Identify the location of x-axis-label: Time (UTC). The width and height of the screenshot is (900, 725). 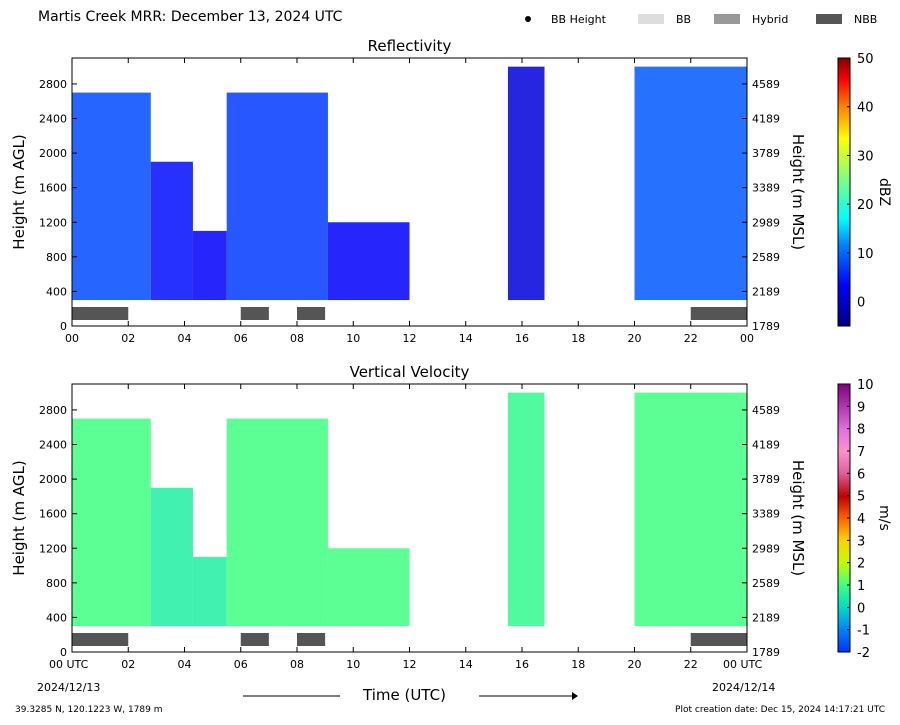
(404, 695).